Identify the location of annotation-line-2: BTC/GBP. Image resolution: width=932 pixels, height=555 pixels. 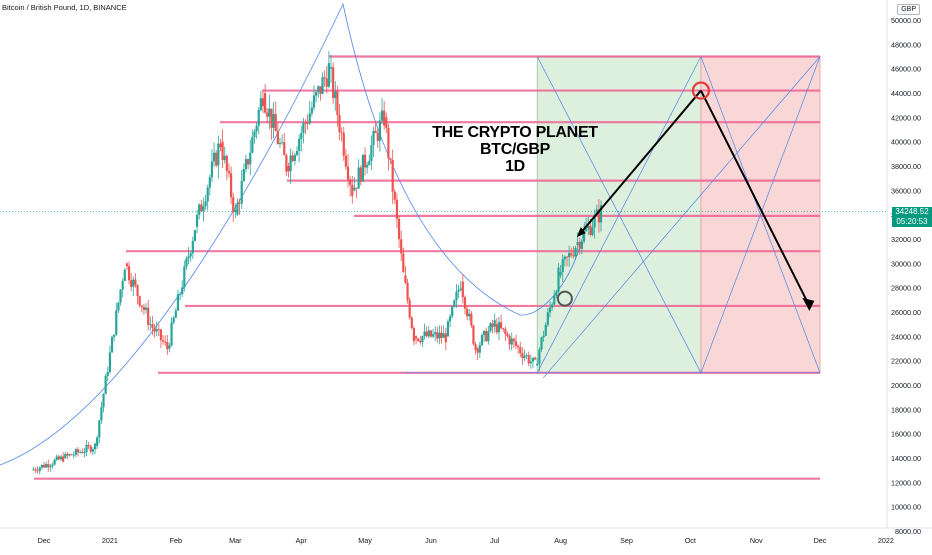
(515, 149).